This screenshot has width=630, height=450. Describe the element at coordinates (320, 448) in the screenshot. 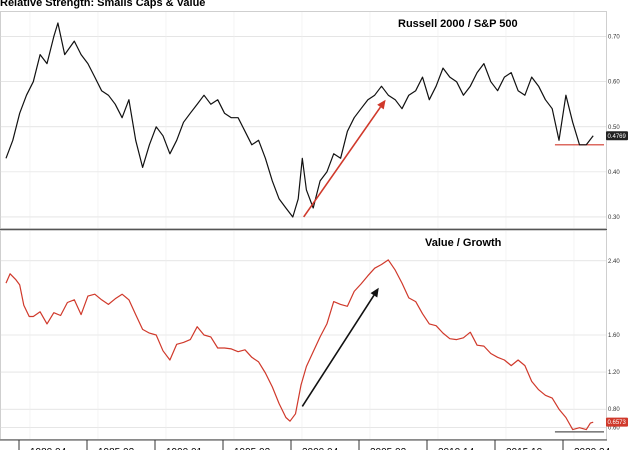

I see `x-tick-label: 2000 04` at that location.